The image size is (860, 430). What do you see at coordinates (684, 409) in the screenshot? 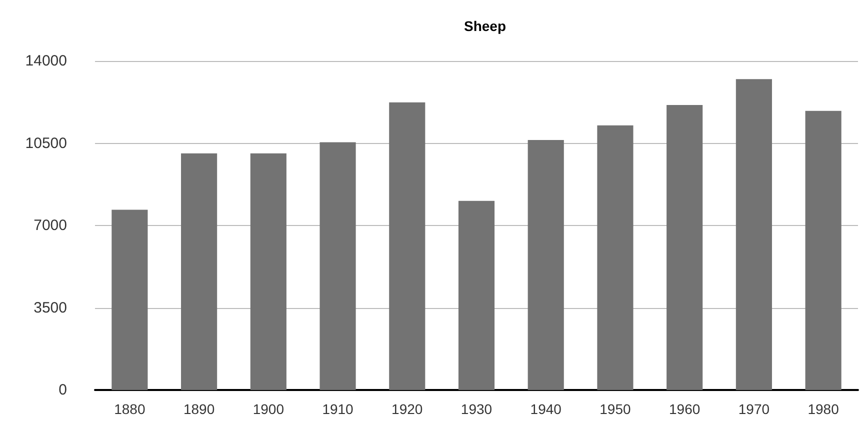
I see `x-tick-label: 1960` at bounding box center [684, 409].